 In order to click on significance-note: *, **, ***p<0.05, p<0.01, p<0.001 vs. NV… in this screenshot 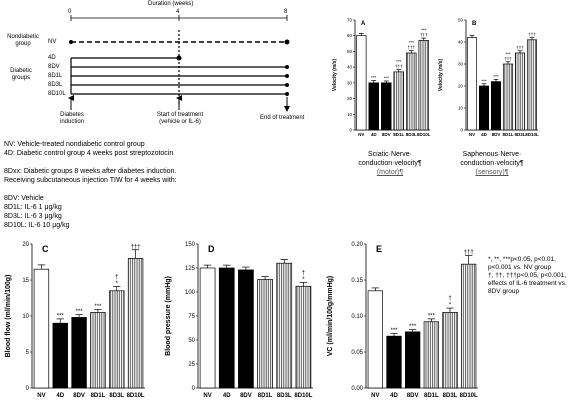, I will do `click(532, 276)`.